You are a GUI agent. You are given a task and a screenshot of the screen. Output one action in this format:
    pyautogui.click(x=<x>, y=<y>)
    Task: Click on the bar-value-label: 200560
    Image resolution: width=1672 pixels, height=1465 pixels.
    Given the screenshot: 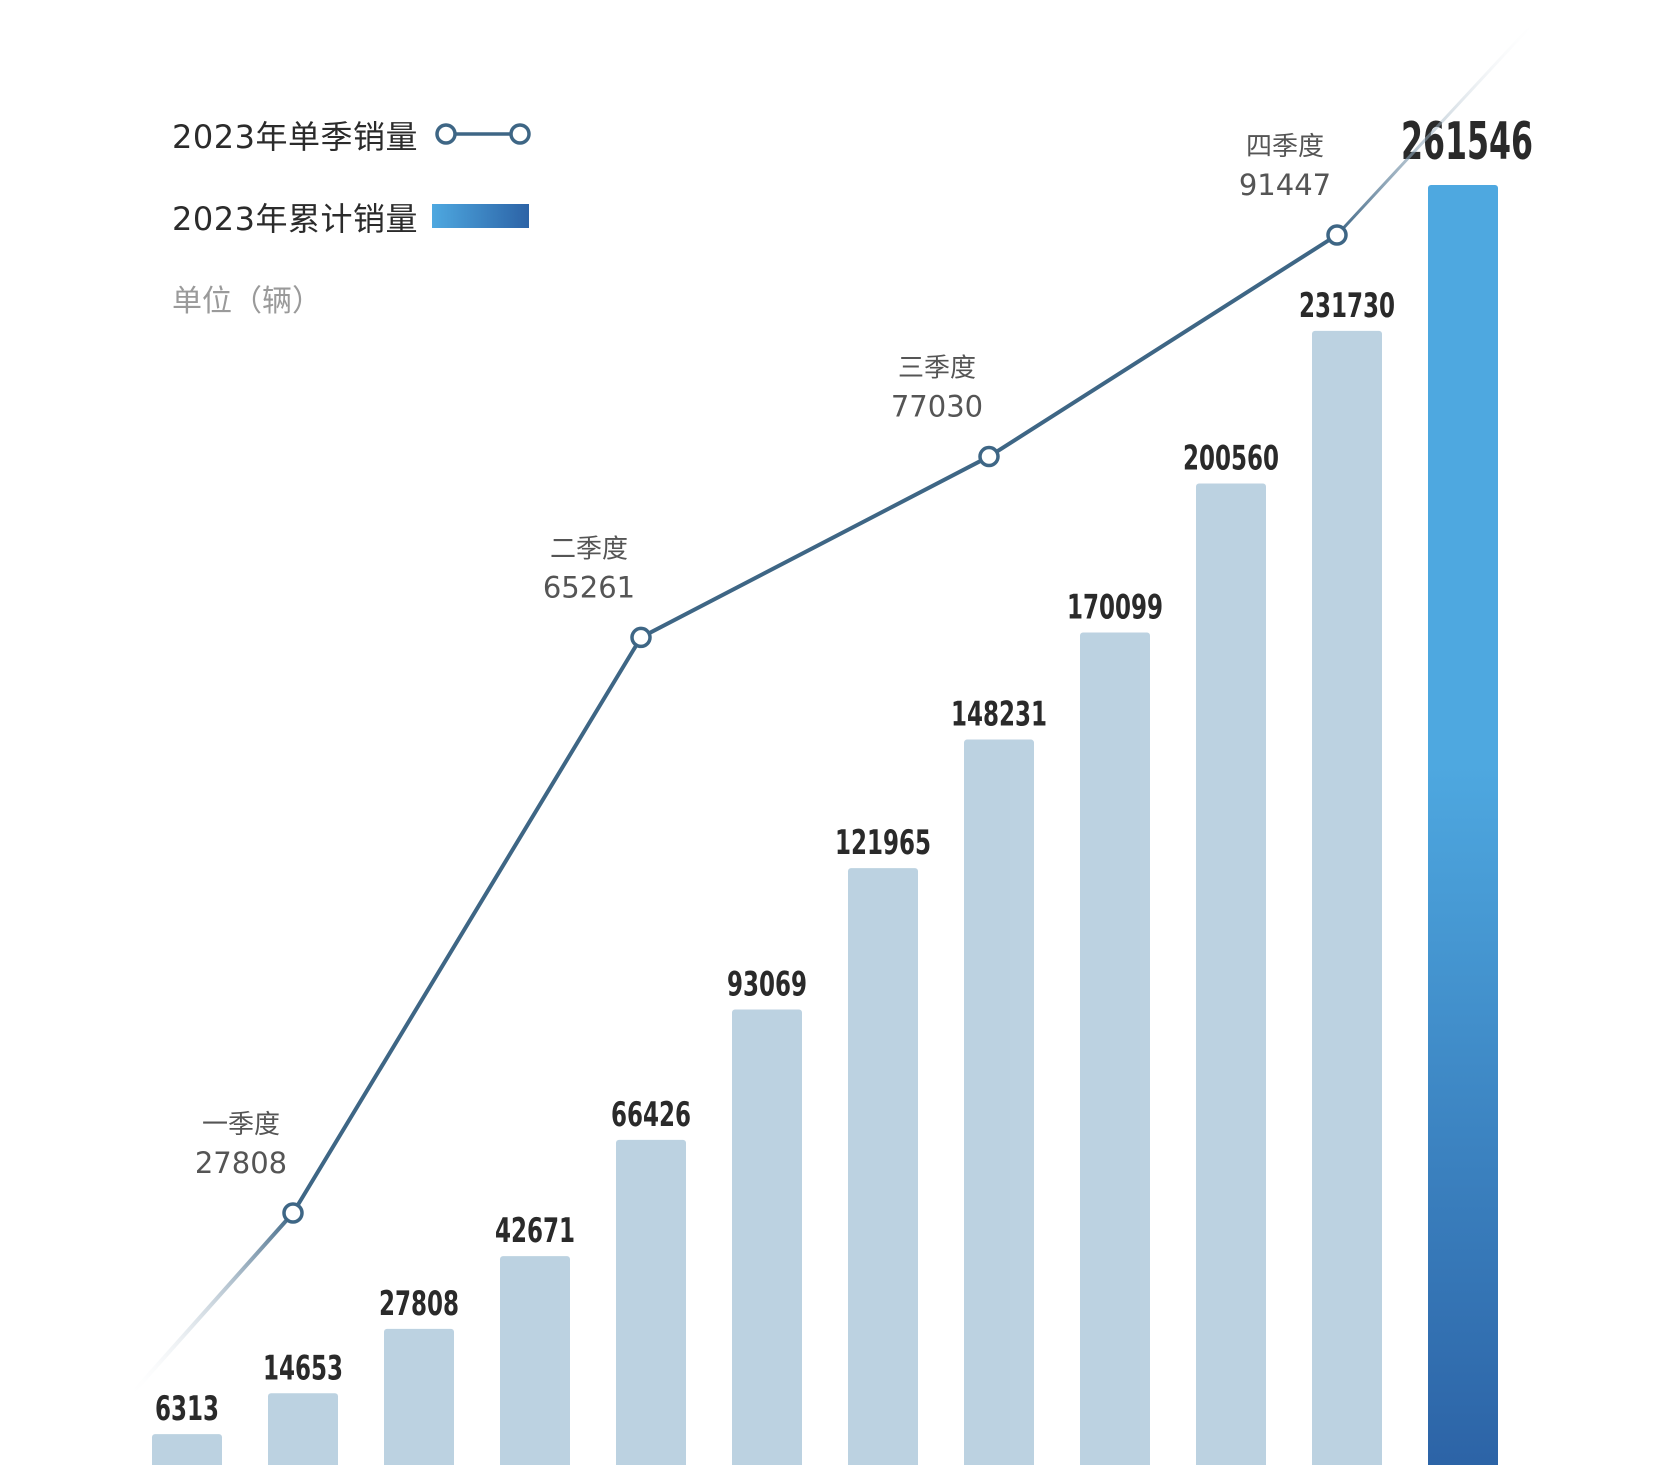 What is the action you would take?
    pyautogui.click(x=1231, y=458)
    